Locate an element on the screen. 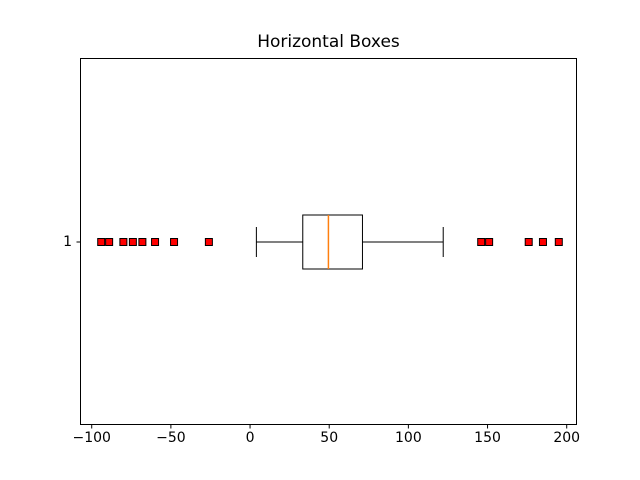 Image resolution: width=640 pixels, height=480 pixels. x-tick-label: 200 is located at coordinates (567, 438).